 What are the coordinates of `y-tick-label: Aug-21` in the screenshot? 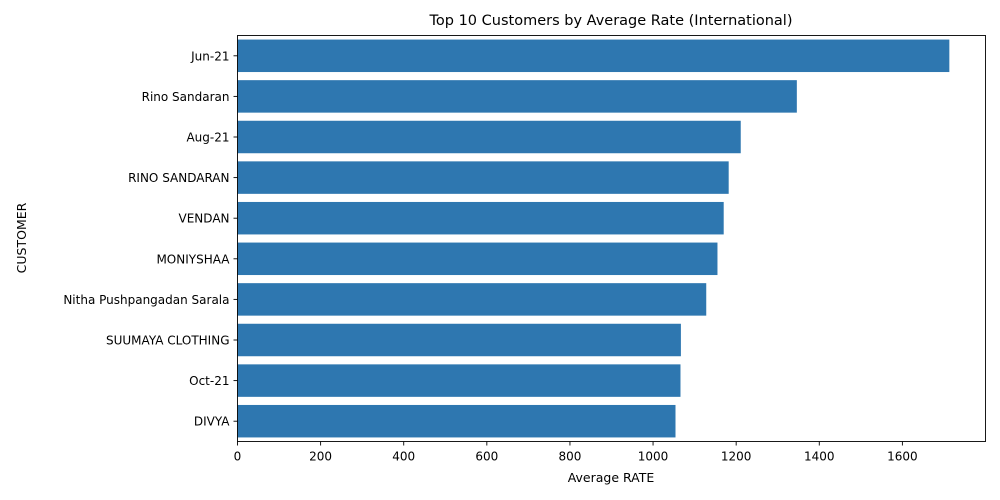 It's located at (207, 138).